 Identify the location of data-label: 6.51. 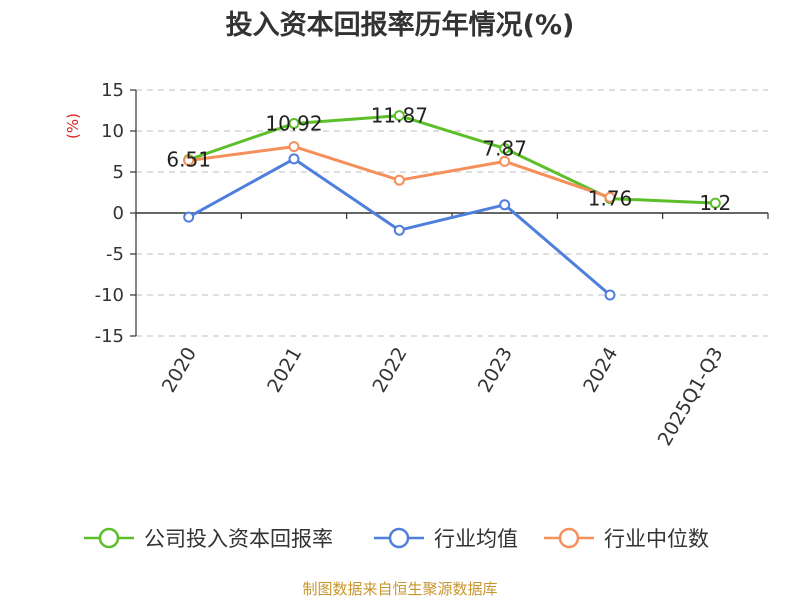
(188, 160).